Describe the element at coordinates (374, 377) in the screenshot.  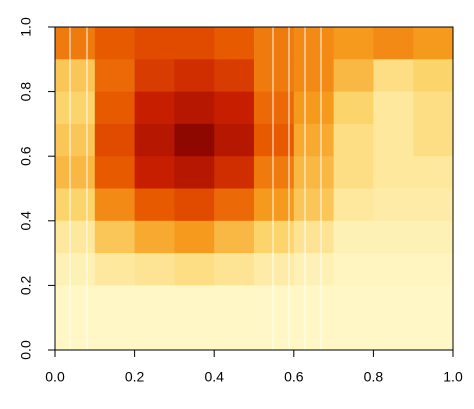
I see `x-tick-label: 0.8` at that location.